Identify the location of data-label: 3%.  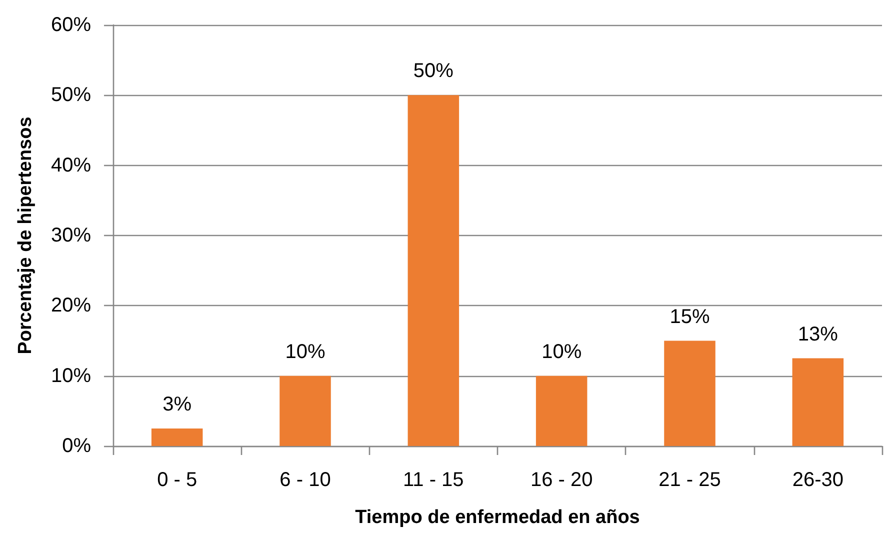
(177, 404).